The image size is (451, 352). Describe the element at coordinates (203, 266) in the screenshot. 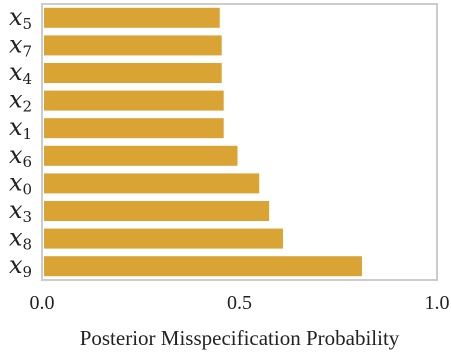

I see `bar-x9` at that location.